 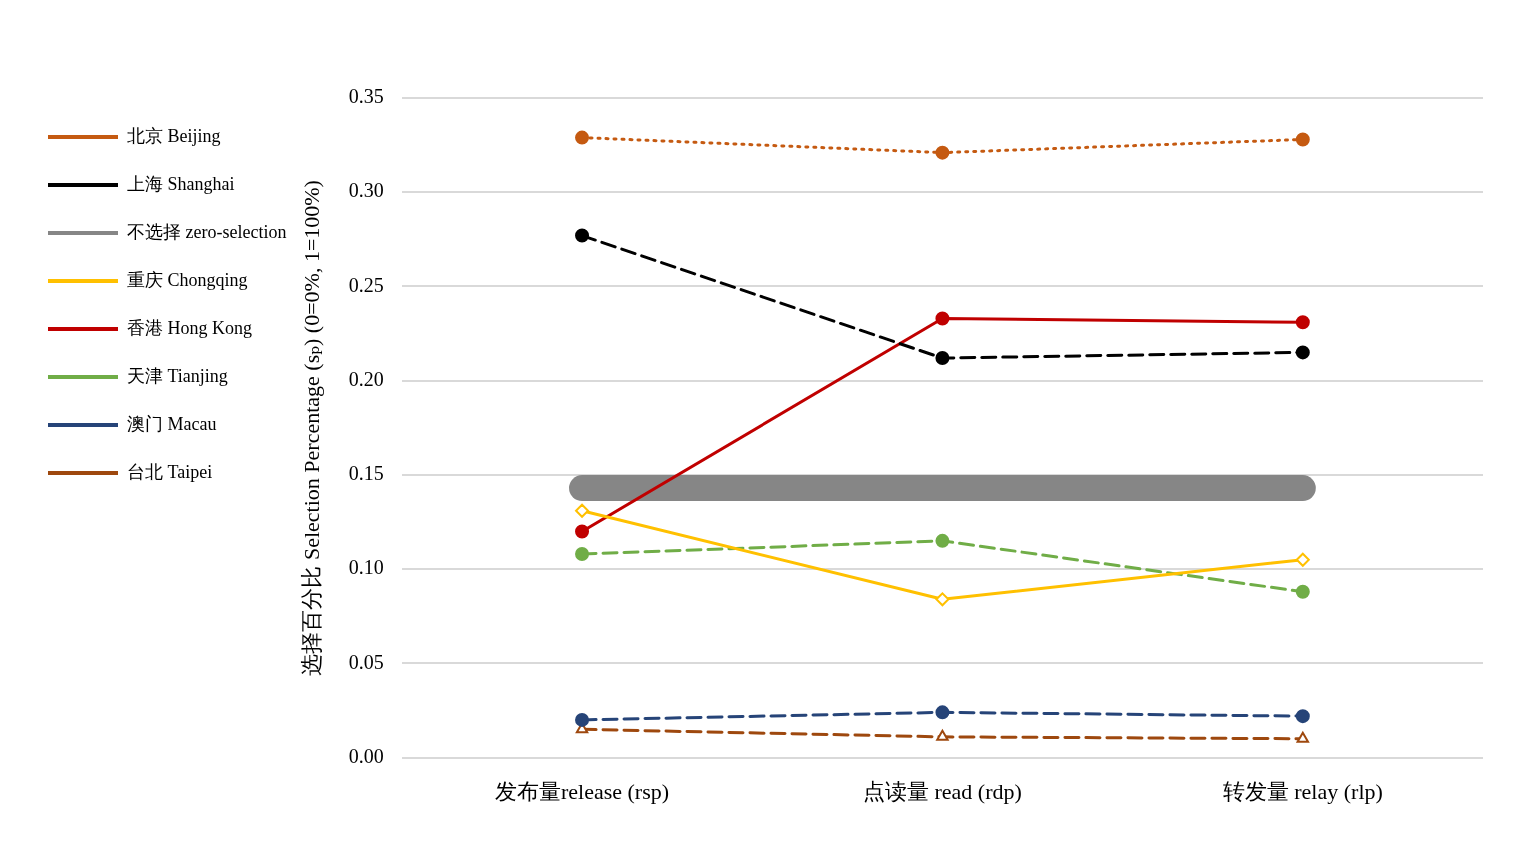 I want to click on y-tick-label: 0.20, so click(x=366, y=378).